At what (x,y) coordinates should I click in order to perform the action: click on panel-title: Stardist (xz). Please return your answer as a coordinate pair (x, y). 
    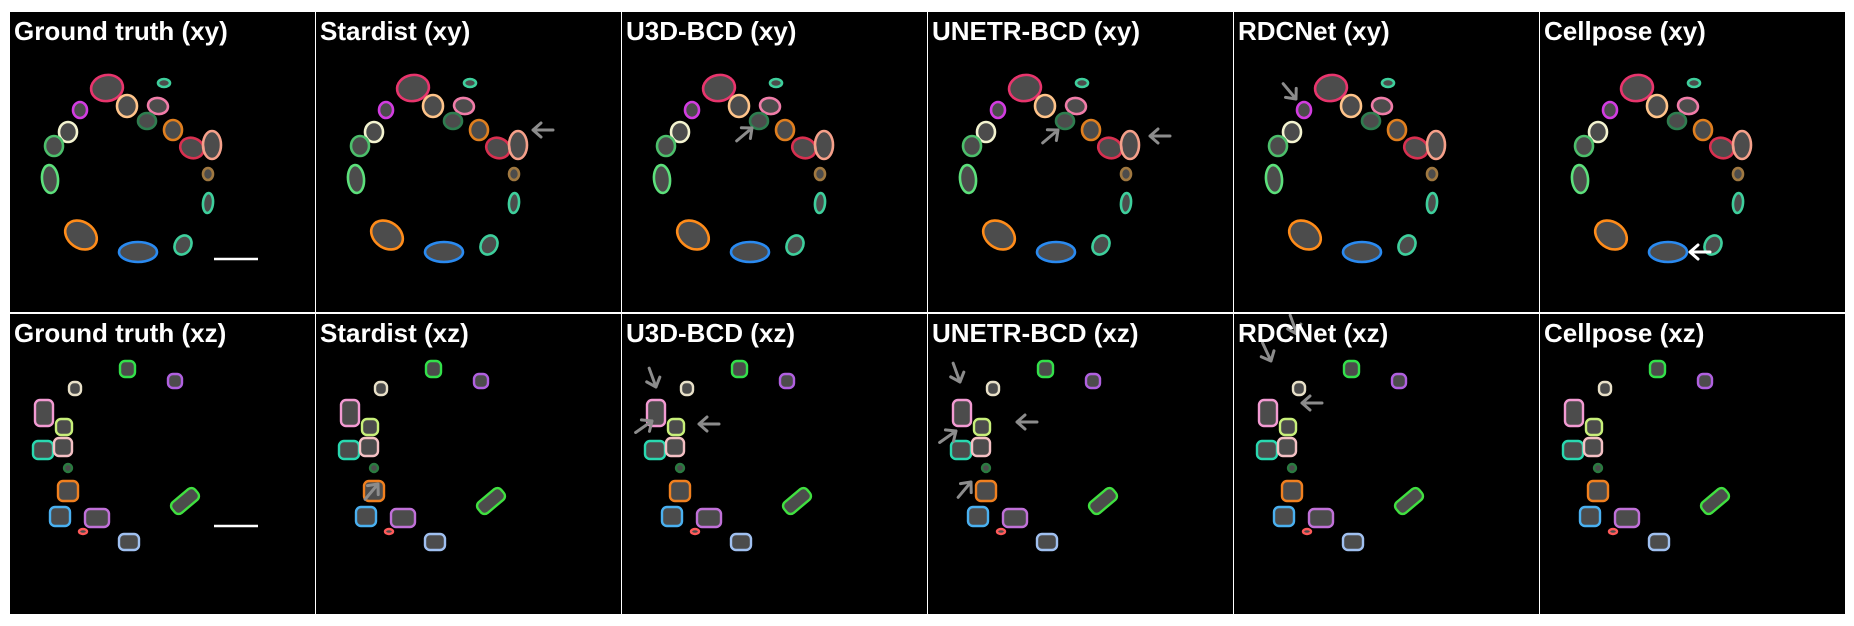
    Looking at the image, I should click on (394, 333).